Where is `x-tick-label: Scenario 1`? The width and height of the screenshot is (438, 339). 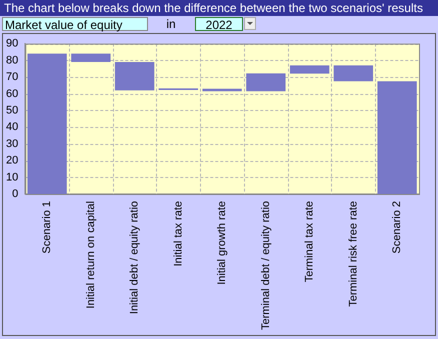 x-tick-label: Scenario 1 is located at coordinates (47, 227).